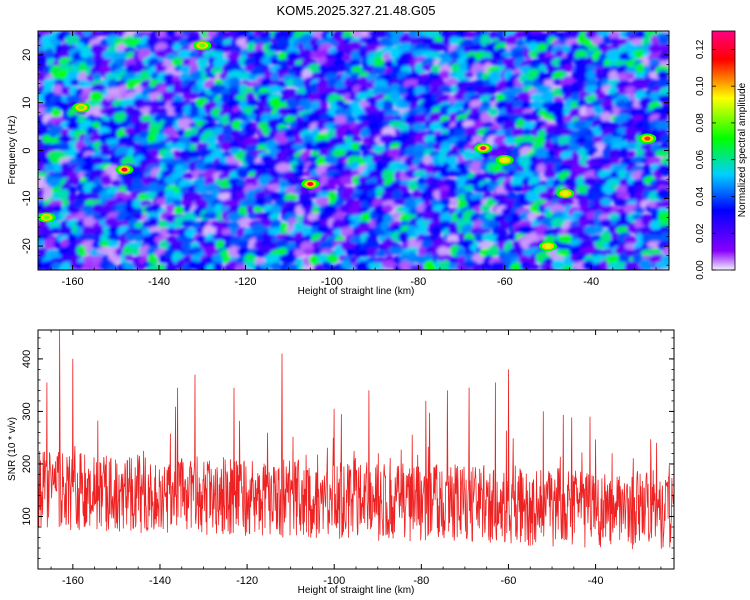 This screenshot has width=750, height=600. Describe the element at coordinates (160, 581) in the screenshot. I see `x-tick-label: -140` at that location.